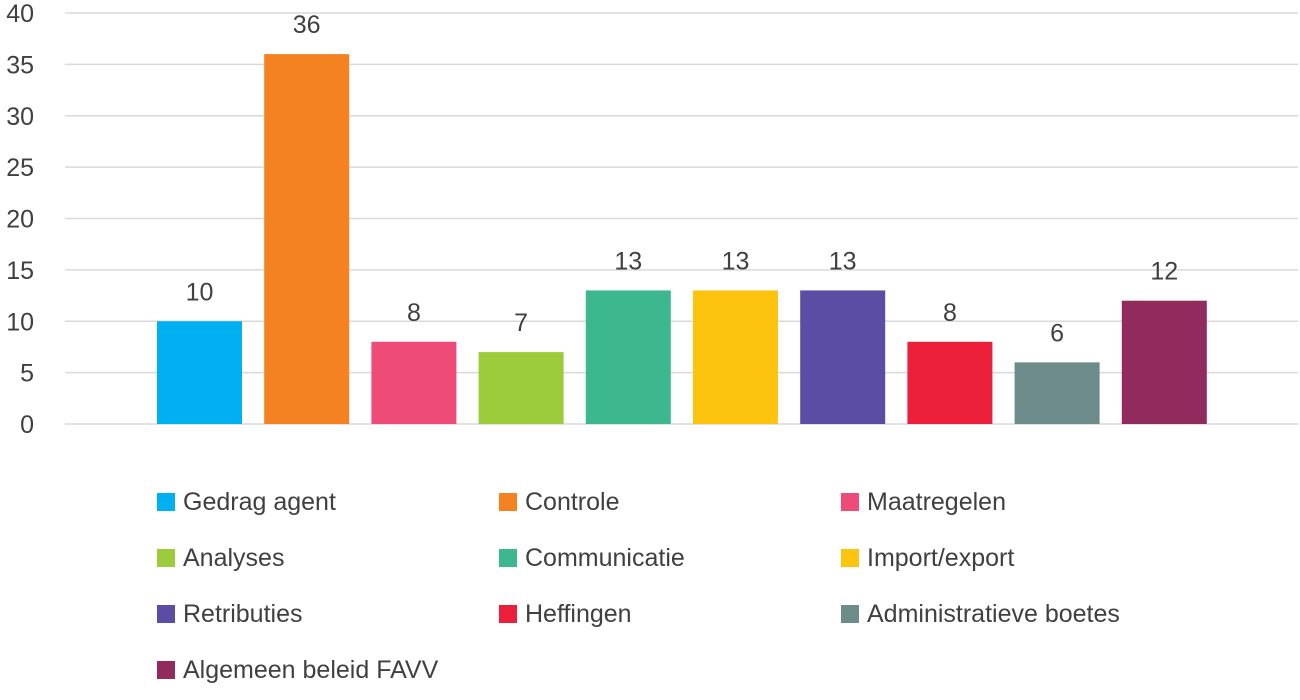 Image resolution: width=1300 pixels, height=700 pixels. I want to click on legend-label: Maatregelen, so click(936, 501).